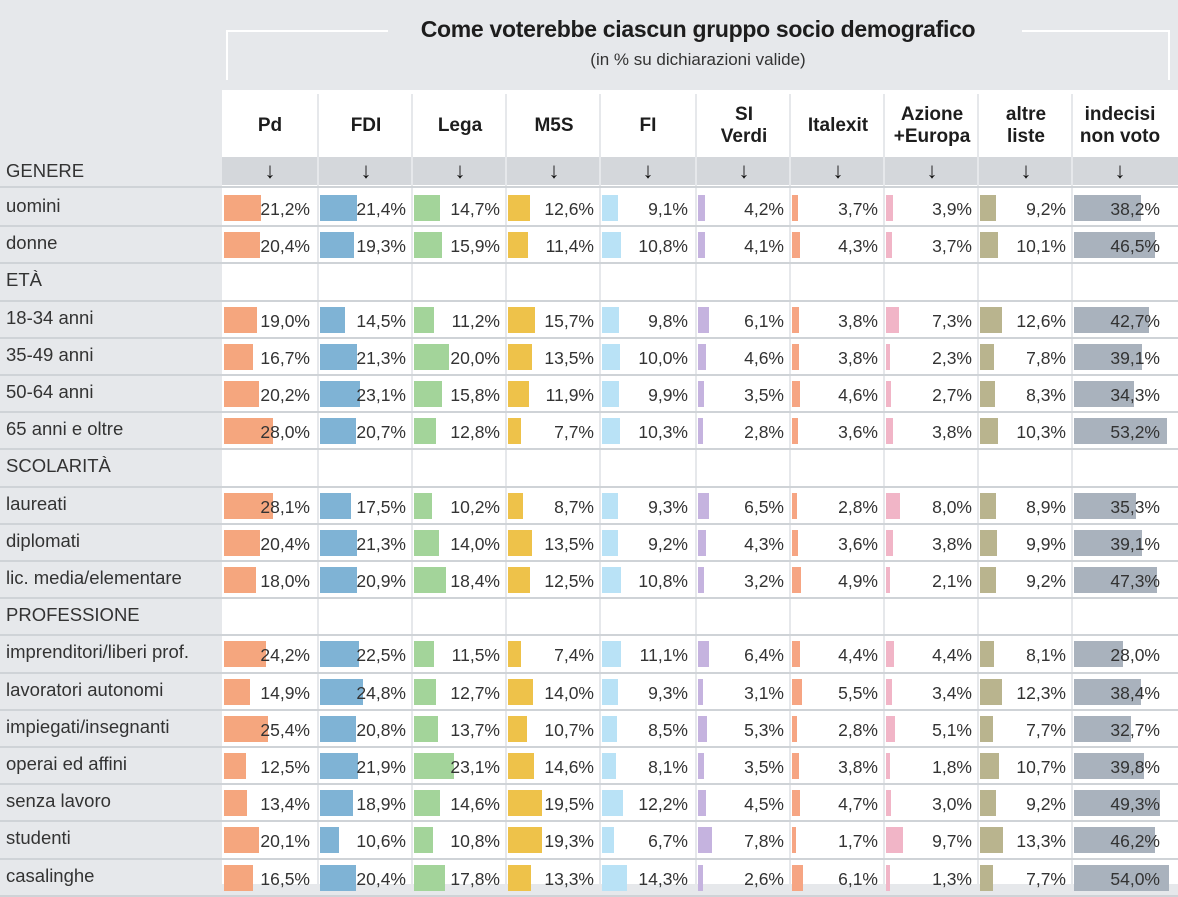  Describe the element at coordinates (366, 393) in the screenshot. I see `table-cell: 23,1%` at that location.